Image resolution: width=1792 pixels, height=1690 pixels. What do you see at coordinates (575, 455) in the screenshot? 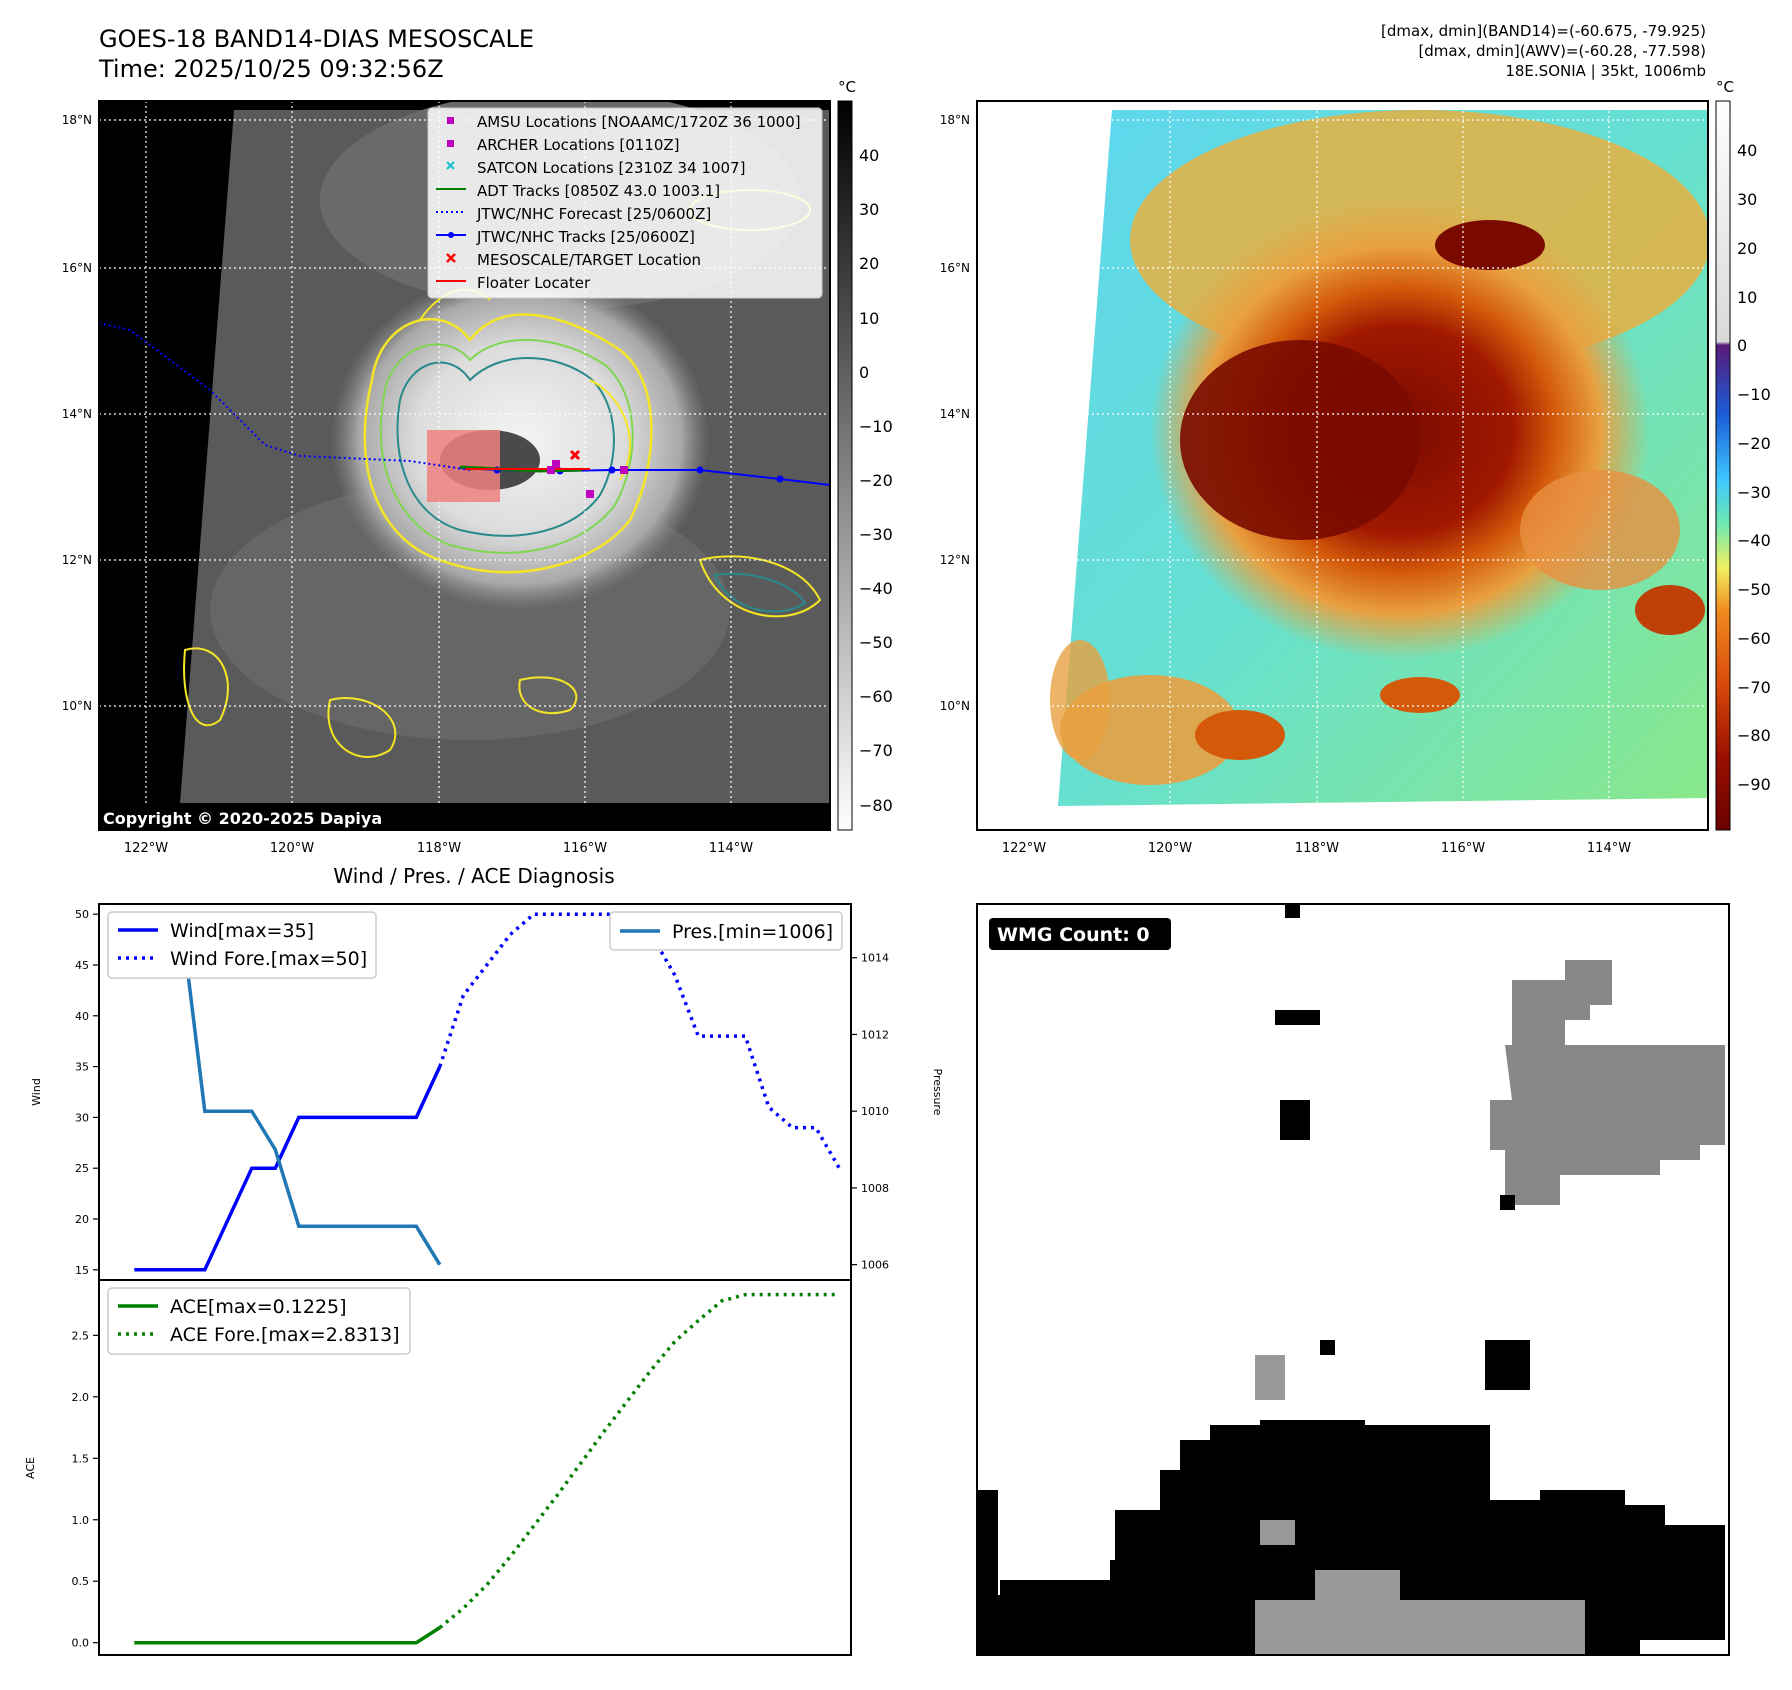
I see `target-location-marker` at bounding box center [575, 455].